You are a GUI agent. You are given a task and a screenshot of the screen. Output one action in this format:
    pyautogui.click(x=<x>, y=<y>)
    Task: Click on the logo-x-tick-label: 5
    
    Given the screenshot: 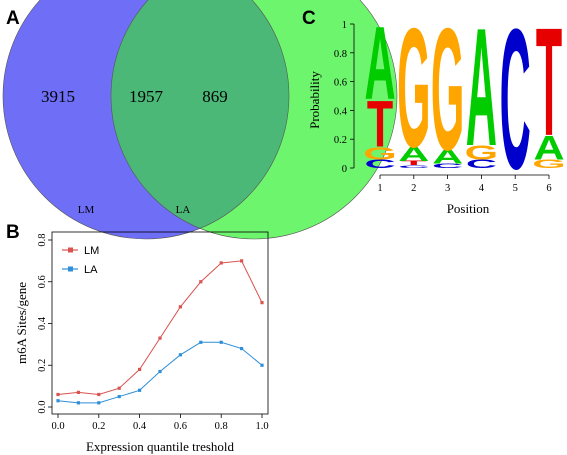 What is the action you would take?
    pyautogui.click(x=515, y=188)
    